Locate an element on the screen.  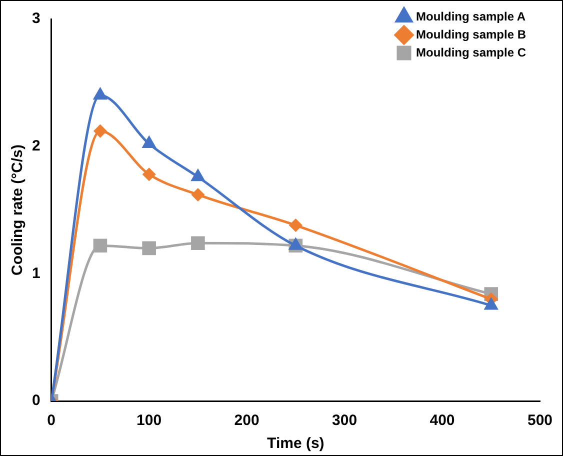
legend-label: Moulding sample B is located at coordinates (471, 34).